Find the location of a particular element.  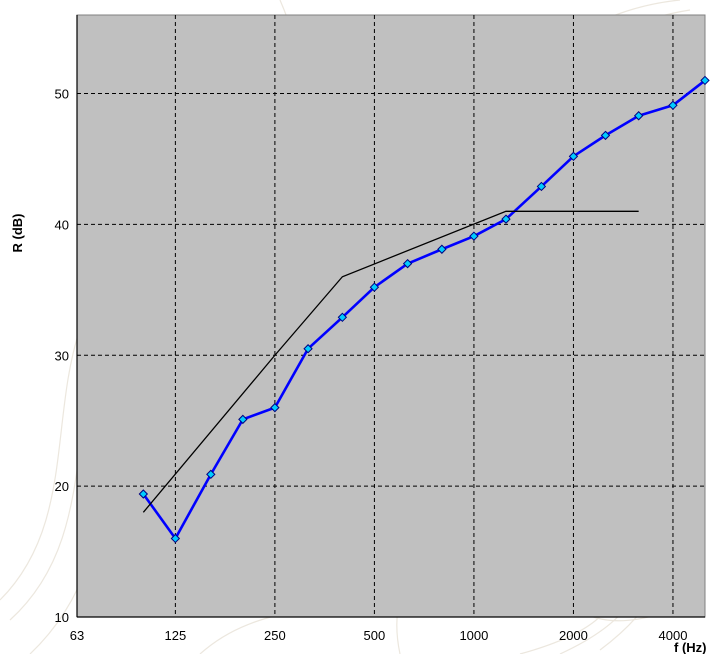

x-tick-label: 125 is located at coordinates (176, 635).